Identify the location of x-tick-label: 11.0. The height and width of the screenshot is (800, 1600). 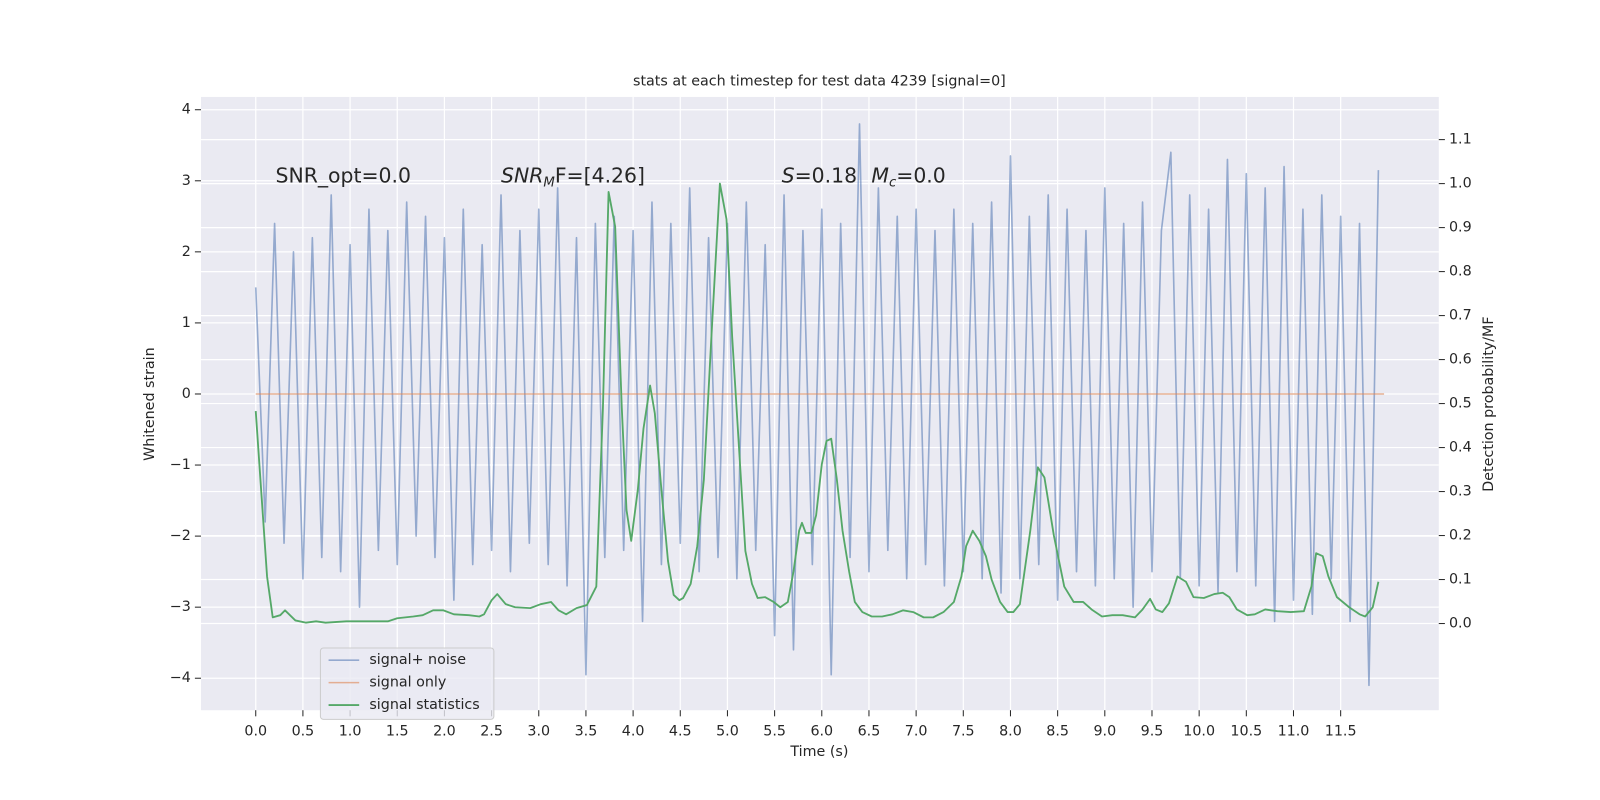
(1294, 732).